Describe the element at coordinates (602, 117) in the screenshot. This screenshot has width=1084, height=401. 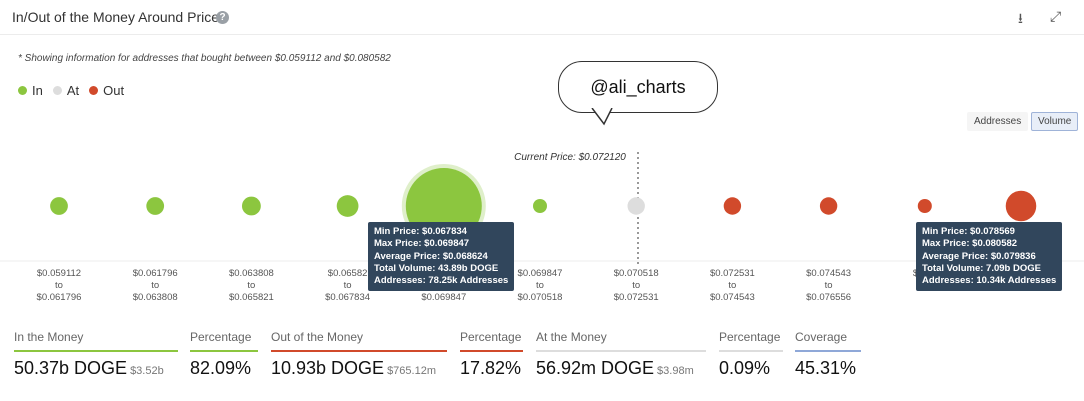
I see `speech-bubble-tail` at that location.